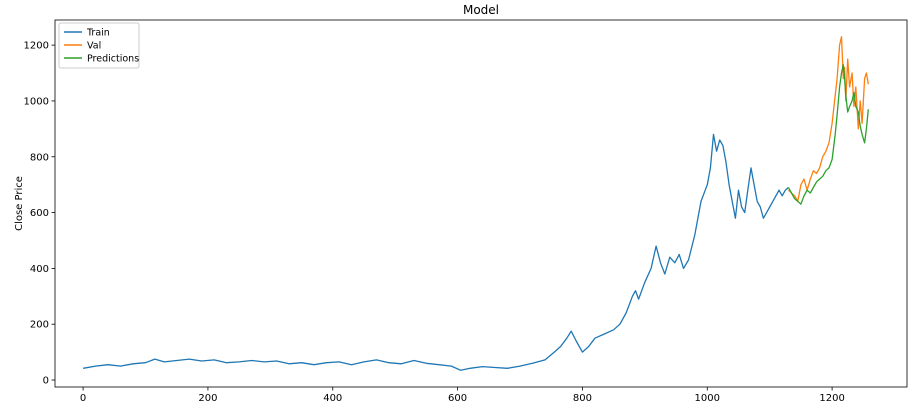 The height and width of the screenshot is (413, 920). Describe the element at coordinates (39, 325) in the screenshot. I see `y-tick-label: 200` at that location.